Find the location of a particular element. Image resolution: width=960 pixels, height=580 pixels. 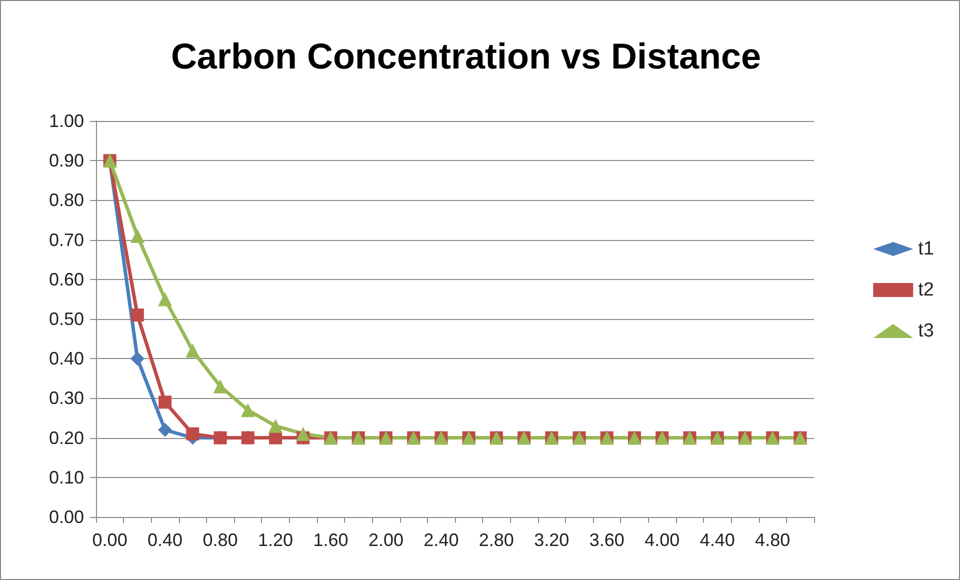

x-tick-label: 0.00 is located at coordinates (110, 540).